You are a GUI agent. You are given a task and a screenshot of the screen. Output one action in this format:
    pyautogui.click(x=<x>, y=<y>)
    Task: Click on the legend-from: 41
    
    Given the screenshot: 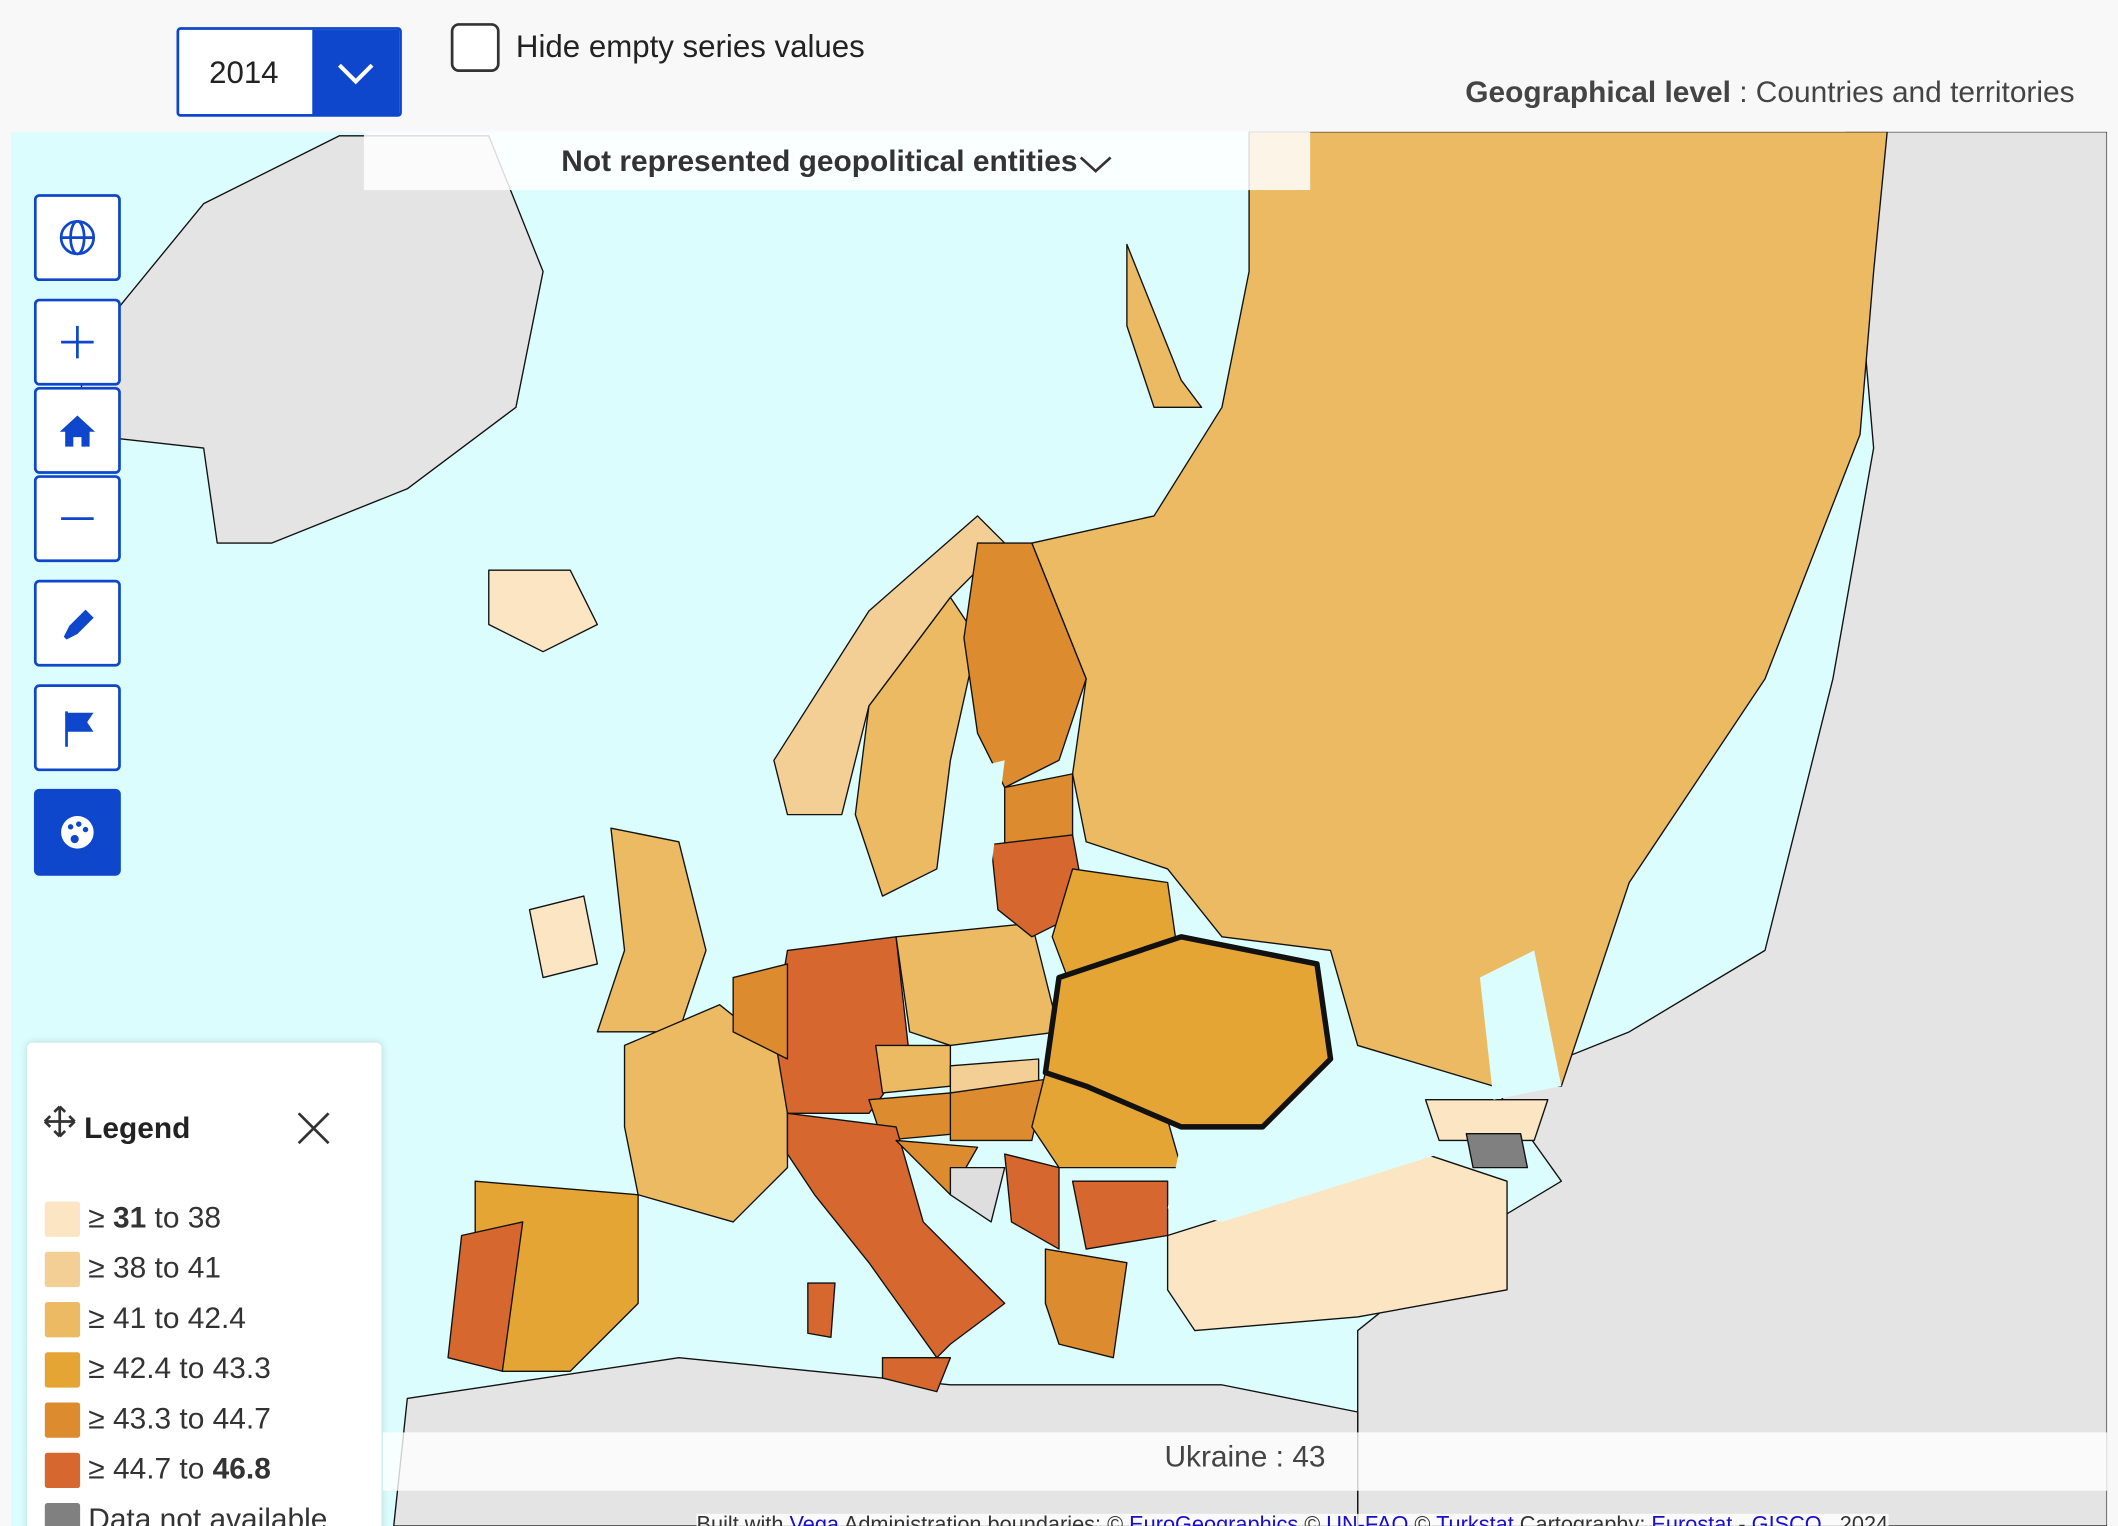 What is the action you would take?
    pyautogui.click(x=129, y=1317)
    